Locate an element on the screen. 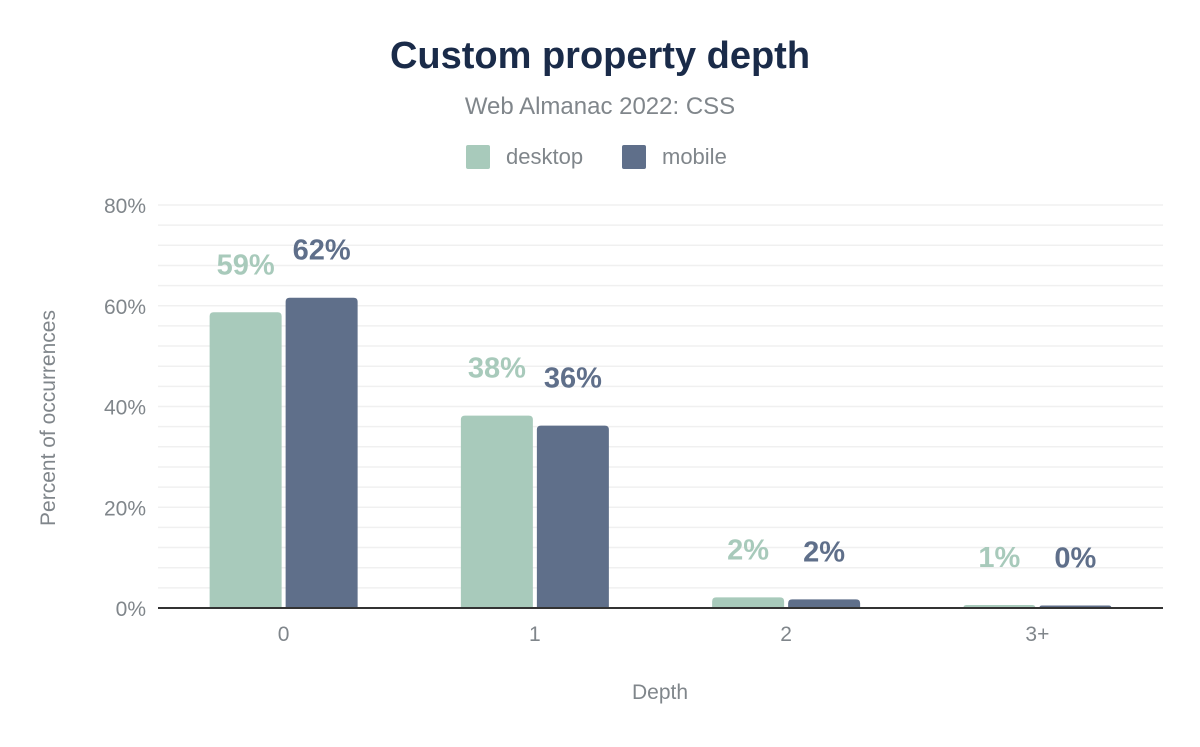 This screenshot has width=1200, height=747. legend-swatch-mobile is located at coordinates (634, 157).